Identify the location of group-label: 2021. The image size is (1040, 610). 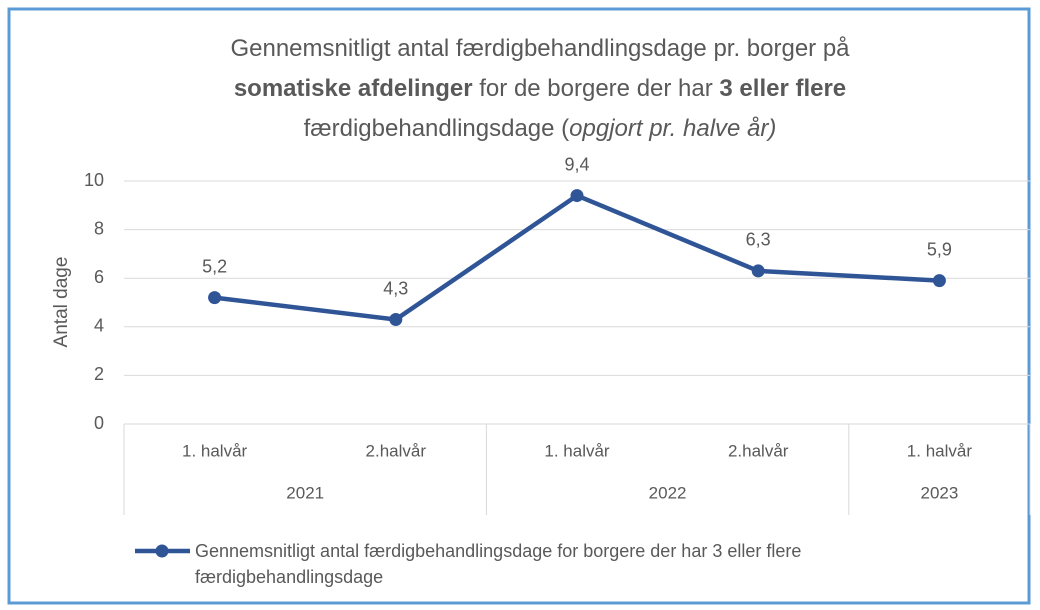
(305, 492).